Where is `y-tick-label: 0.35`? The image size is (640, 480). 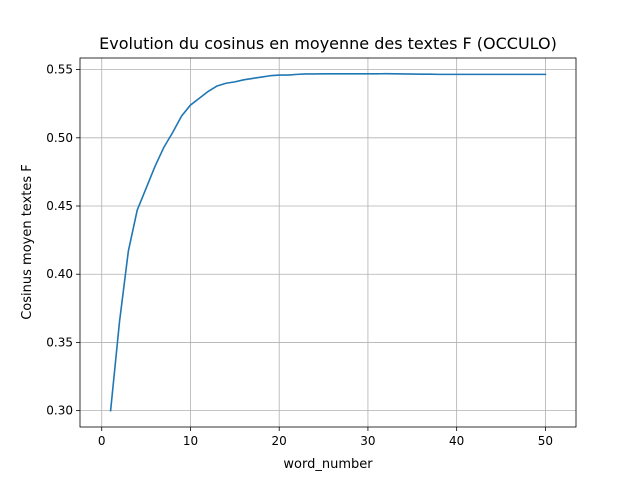
y-tick-label: 0.35 is located at coordinates (59, 342).